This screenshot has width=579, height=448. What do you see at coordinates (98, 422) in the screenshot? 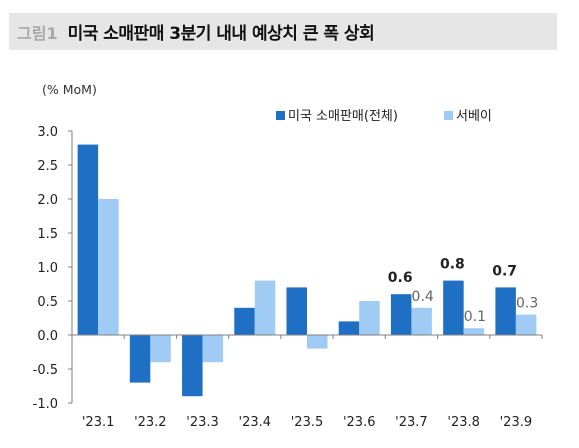
I see `x-tick-label: '23.1` at bounding box center [98, 422].